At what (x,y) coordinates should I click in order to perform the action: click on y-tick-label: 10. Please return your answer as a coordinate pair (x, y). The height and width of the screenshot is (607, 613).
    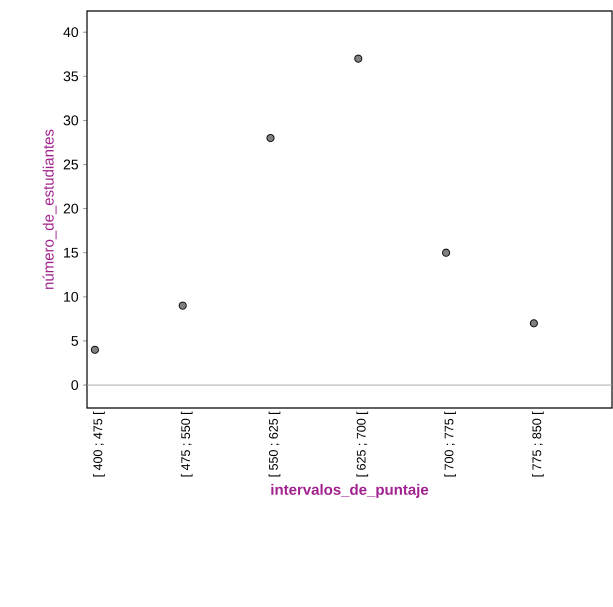
    Looking at the image, I should click on (71, 297).